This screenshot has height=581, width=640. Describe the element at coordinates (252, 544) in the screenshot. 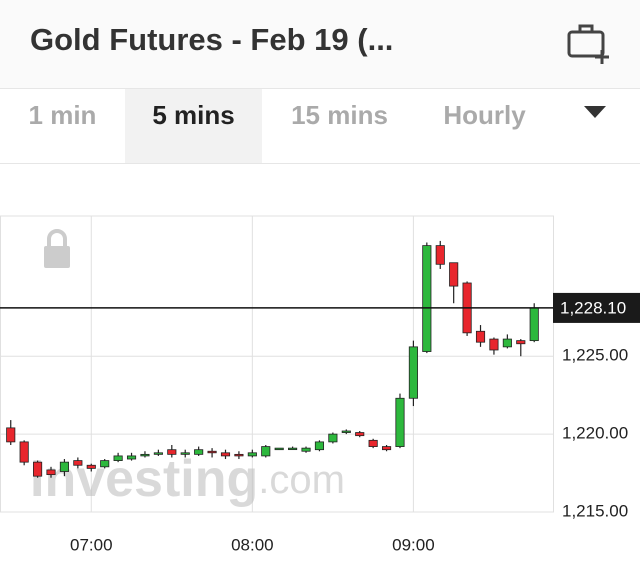

I see `x-tick-label: 08:00` at that location.